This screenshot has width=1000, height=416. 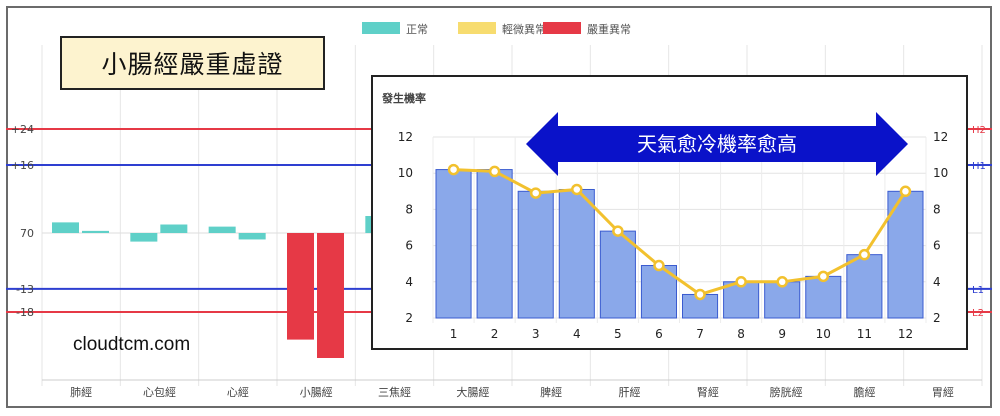 What do you see at coordinates (943, 392) in the screenshot?
I see `x-label: 胃經` at bounding box center [943, 392].